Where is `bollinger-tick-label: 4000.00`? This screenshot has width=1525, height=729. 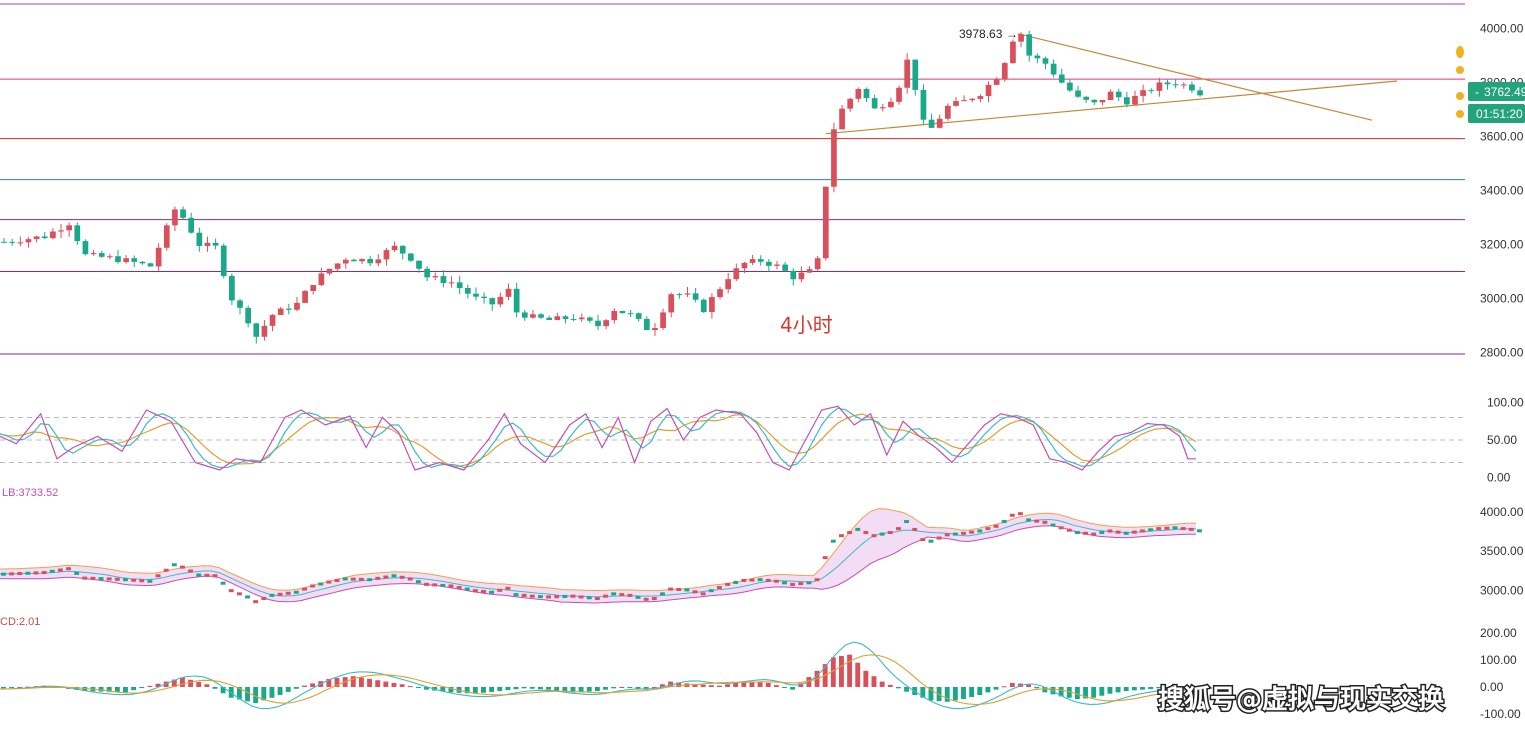
bollinger-tick-label: 4000.00 is located at coordinates (1502, 512).